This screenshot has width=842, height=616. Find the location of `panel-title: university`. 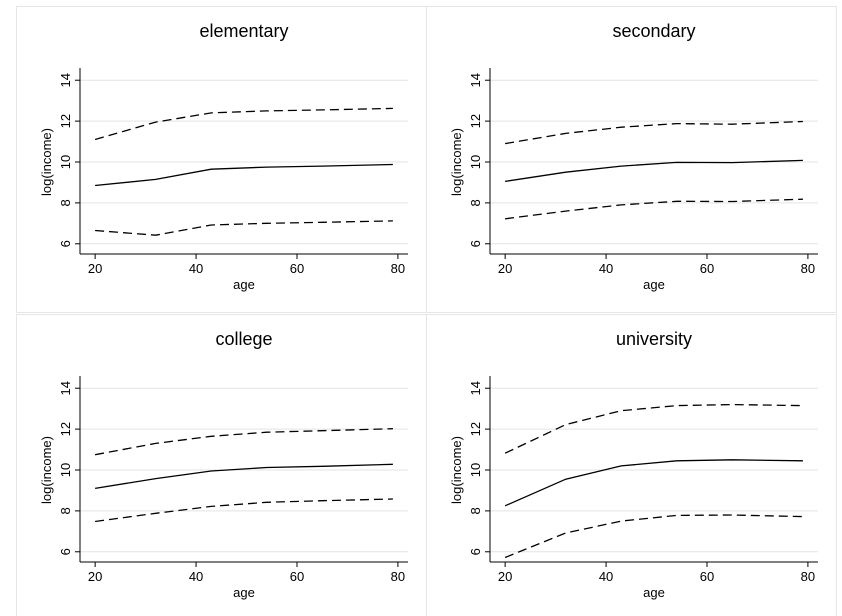

panel-title: university is located at coordinates (654, 339).